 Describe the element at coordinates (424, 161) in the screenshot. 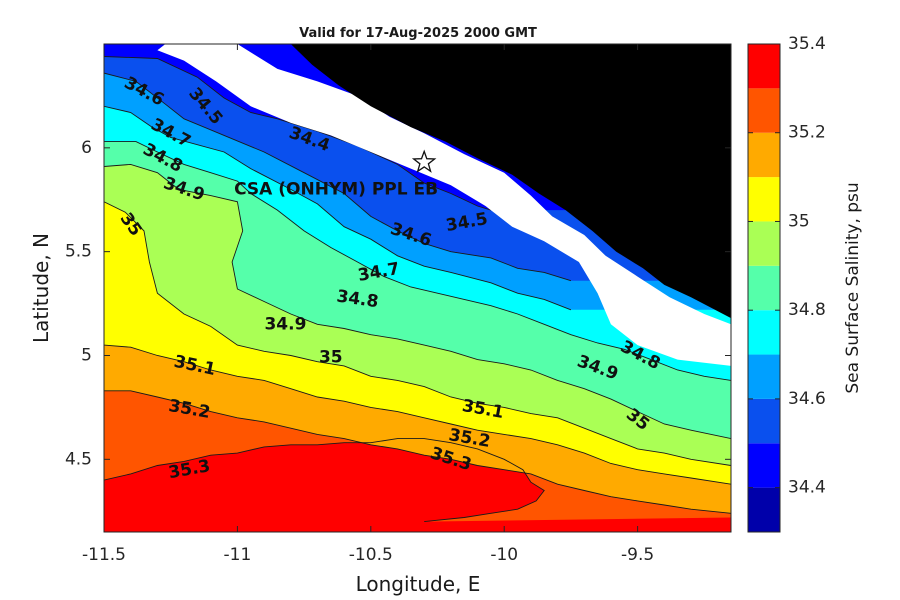

I see `site-star-marker` at that location.